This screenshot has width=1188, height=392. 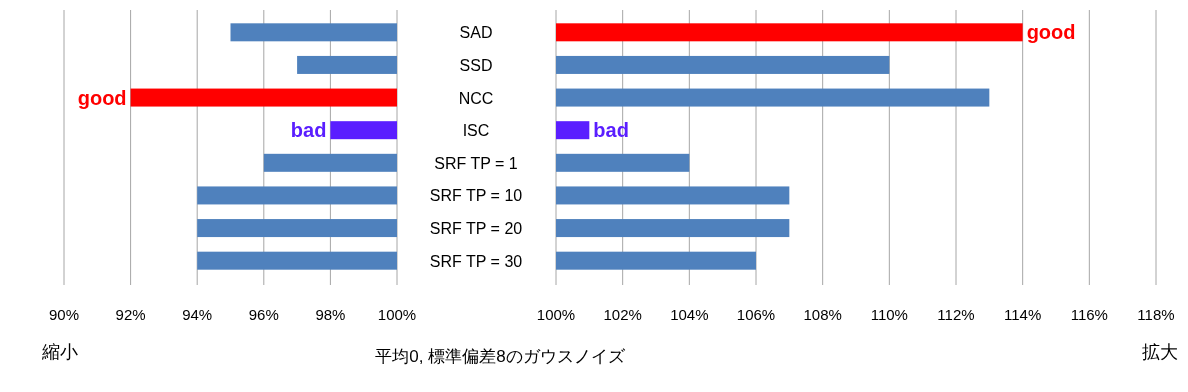 I want to click on y-tick-label: SRF TP = 1, so click(x=476, y=163).